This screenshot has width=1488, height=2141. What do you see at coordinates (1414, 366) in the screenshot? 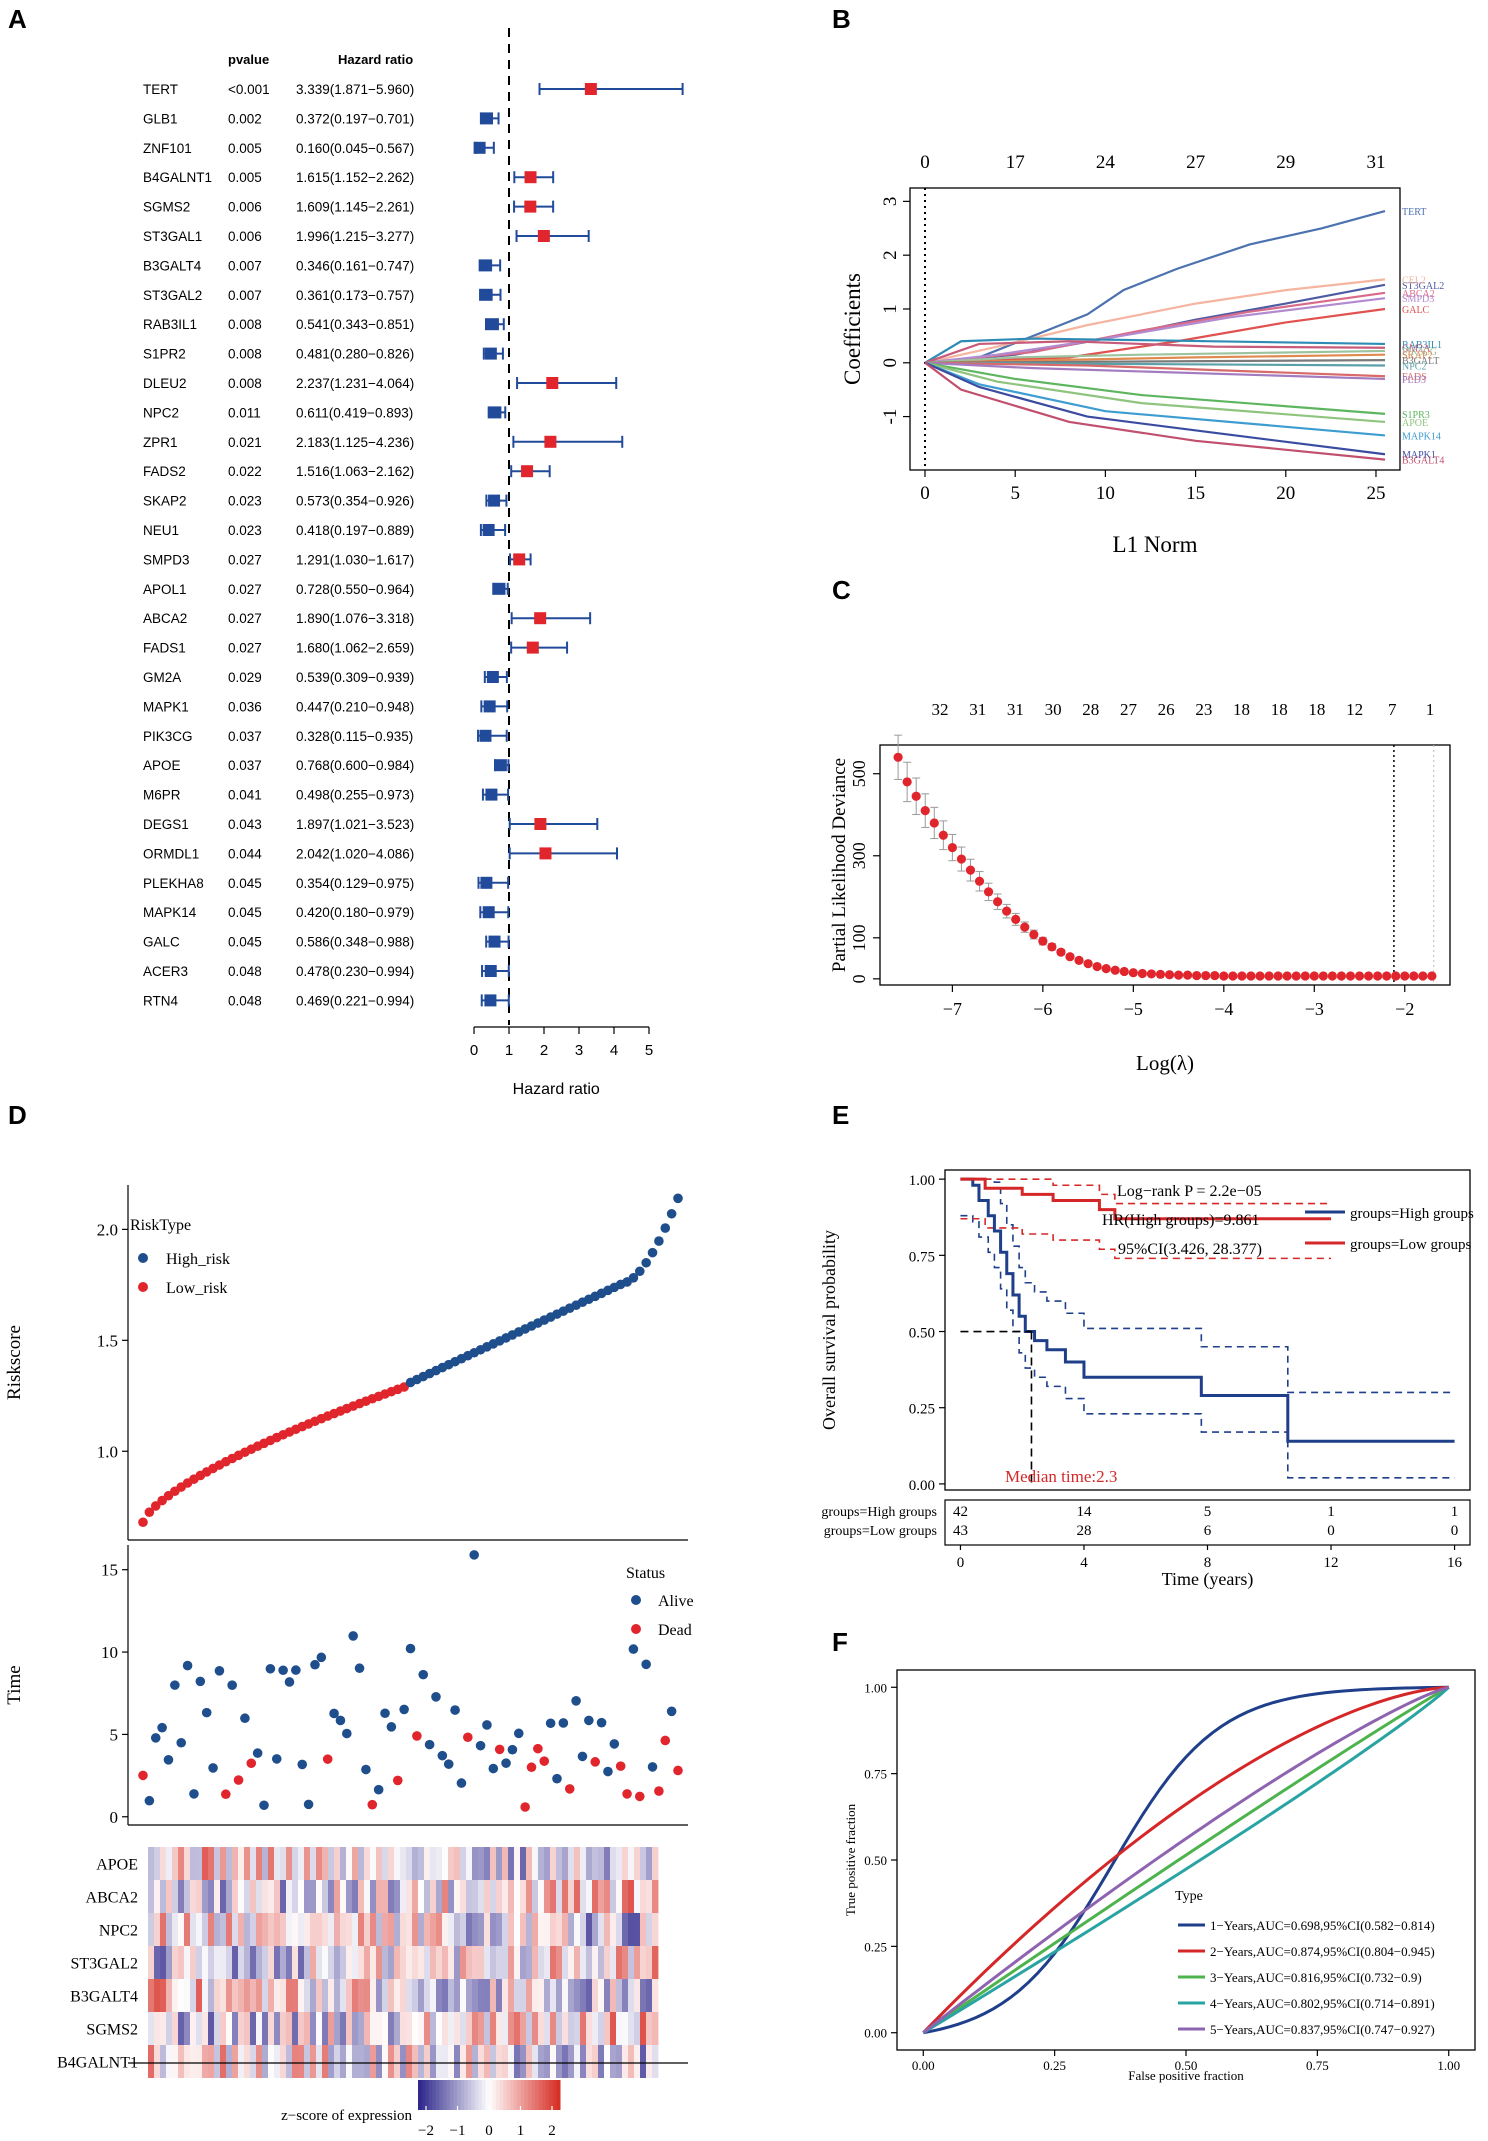
I see `end-label: NPC2` at bounding box center [1414, 366].